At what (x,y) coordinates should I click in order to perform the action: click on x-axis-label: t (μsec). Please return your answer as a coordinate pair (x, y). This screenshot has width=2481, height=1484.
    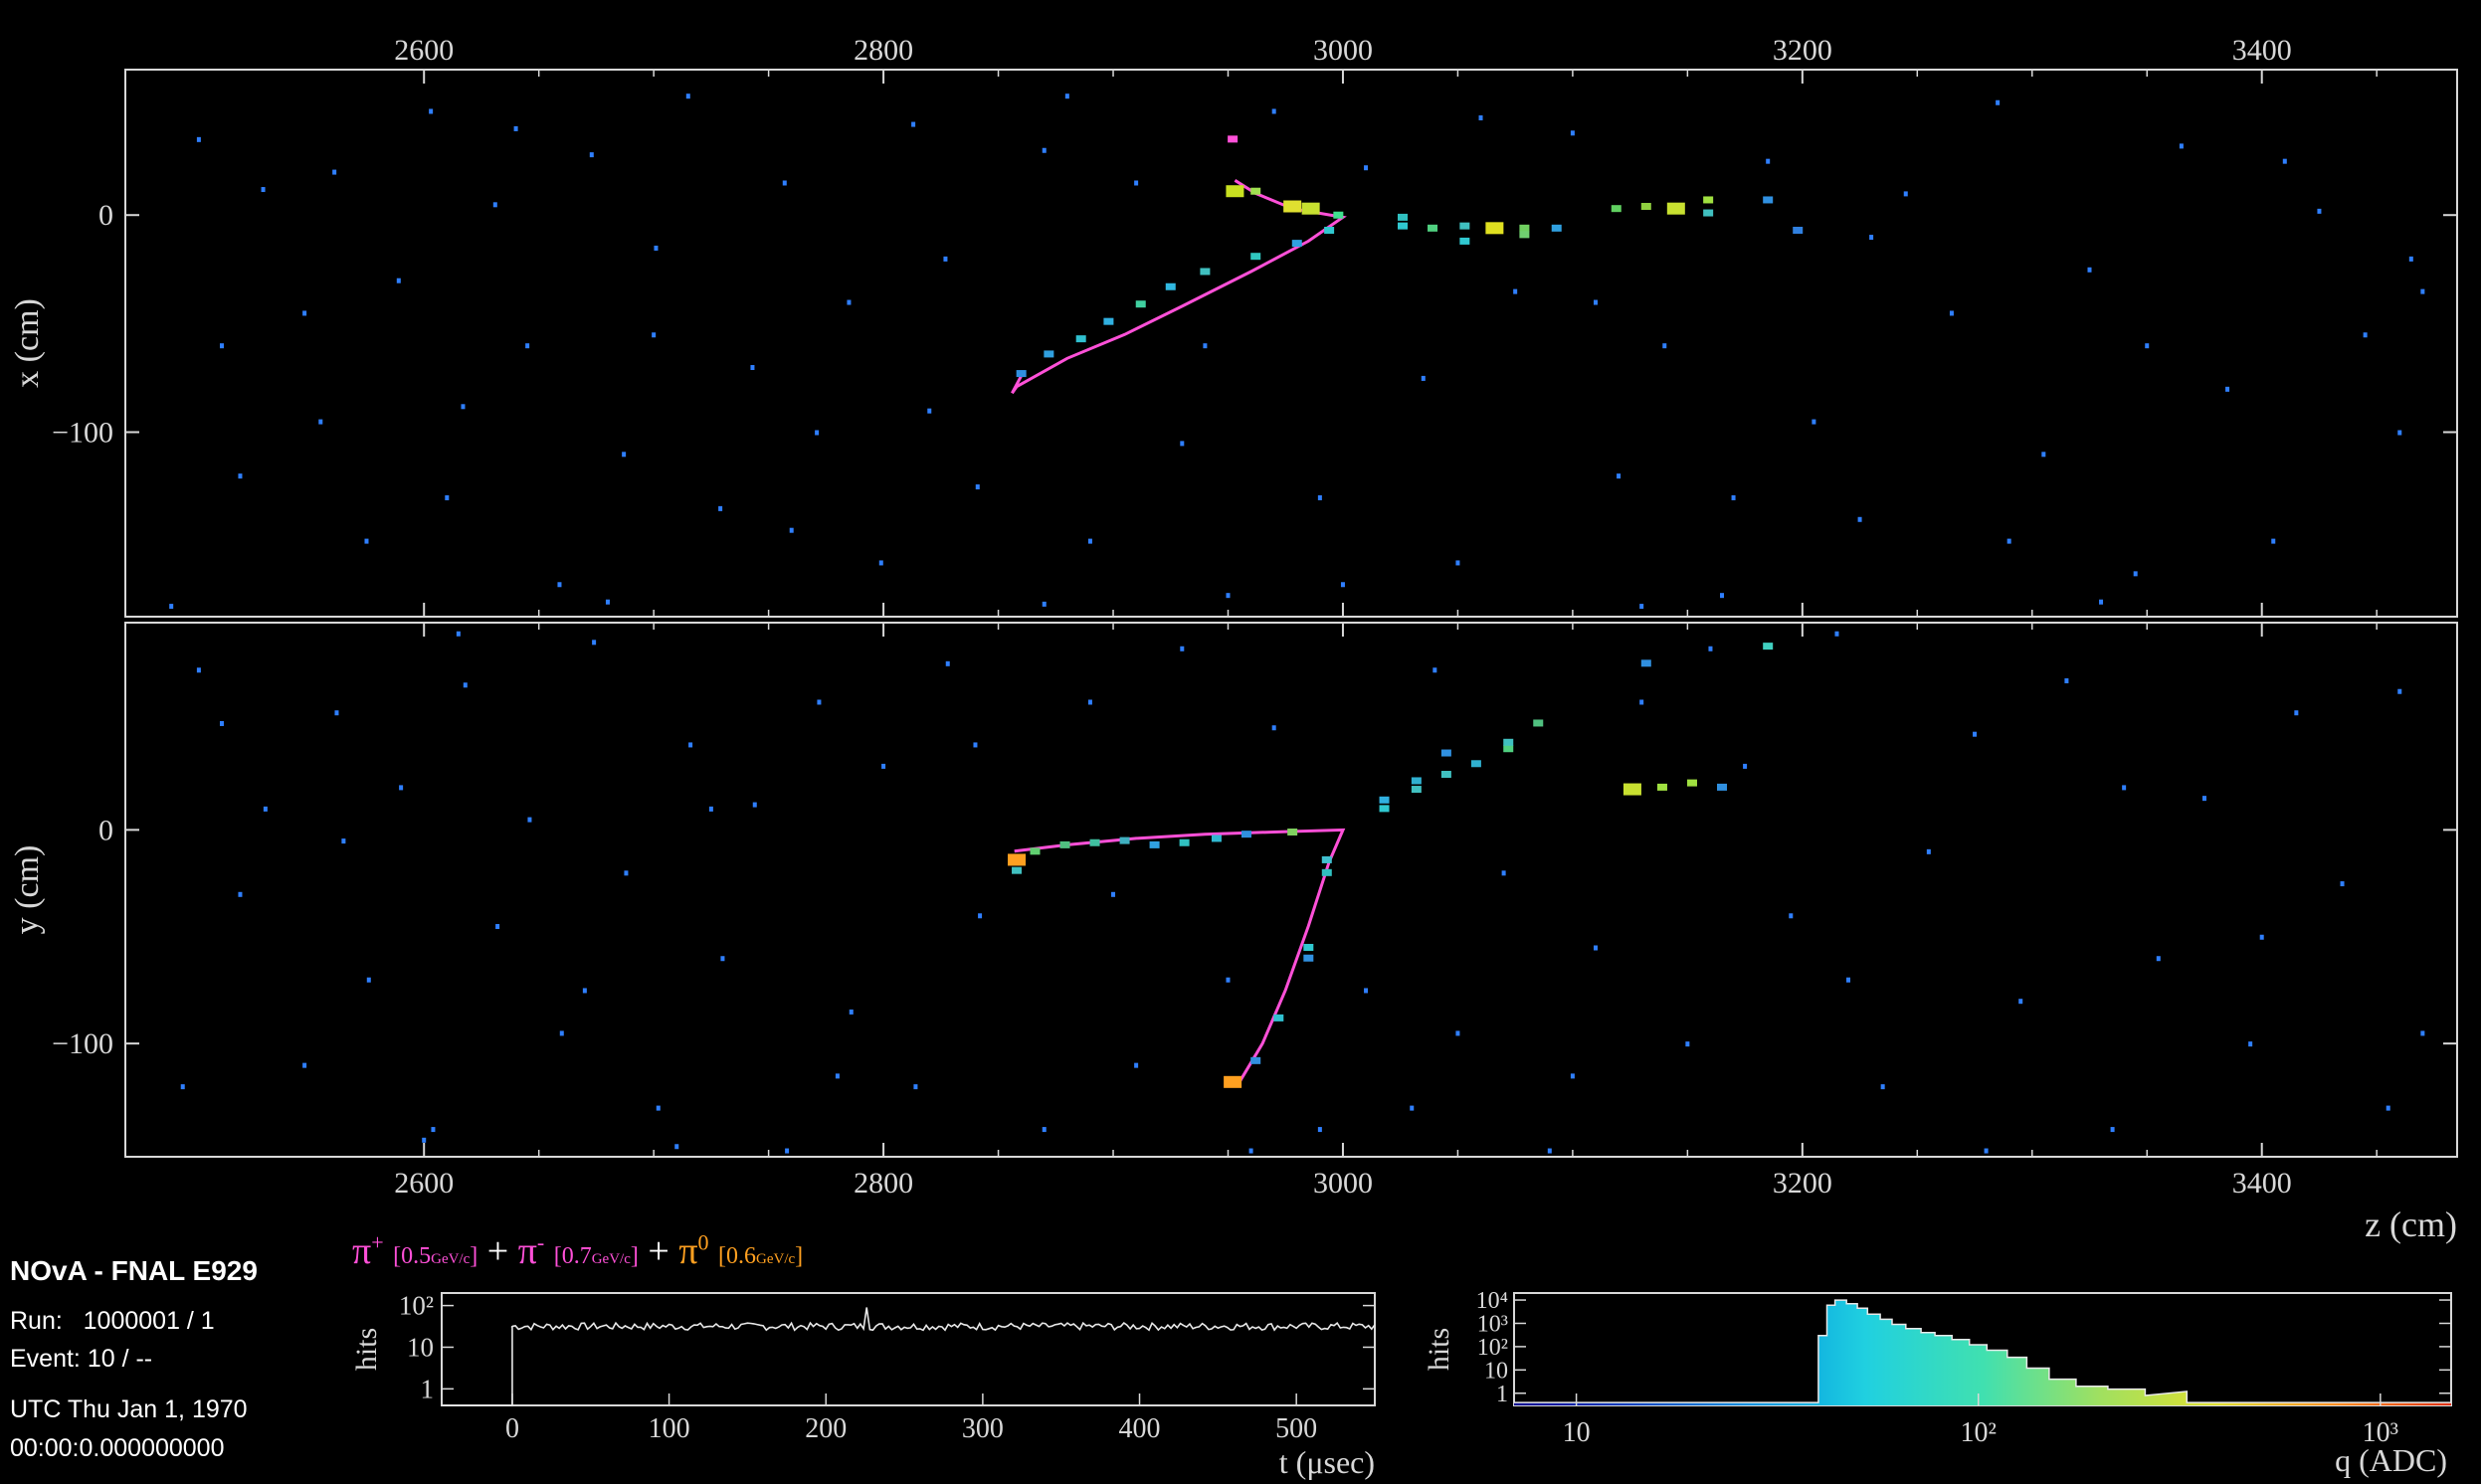
    Looking at the image, I should click on (1327, 1462).